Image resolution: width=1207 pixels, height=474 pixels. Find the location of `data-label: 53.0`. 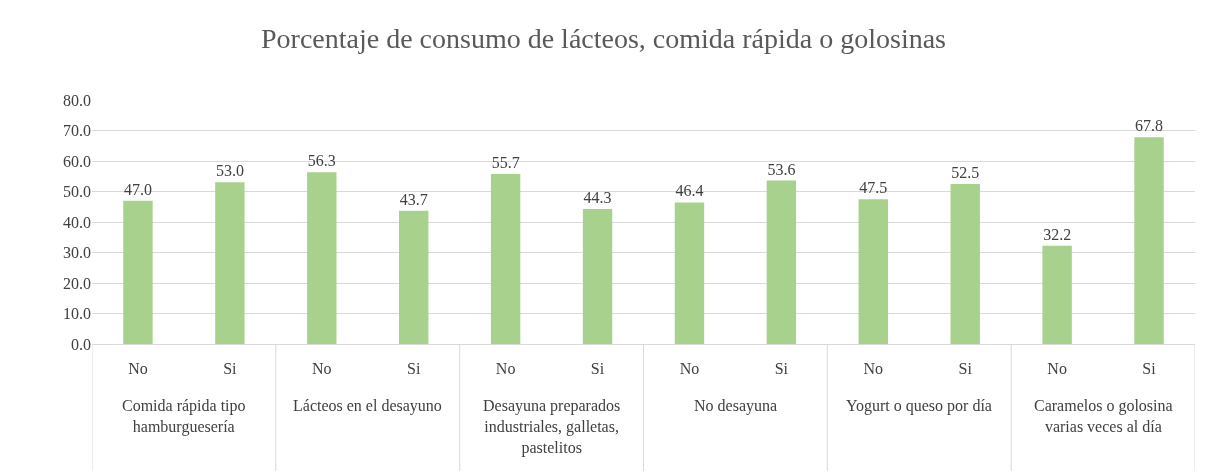

data-label: 53.0 is located at coordinates (229, 171).